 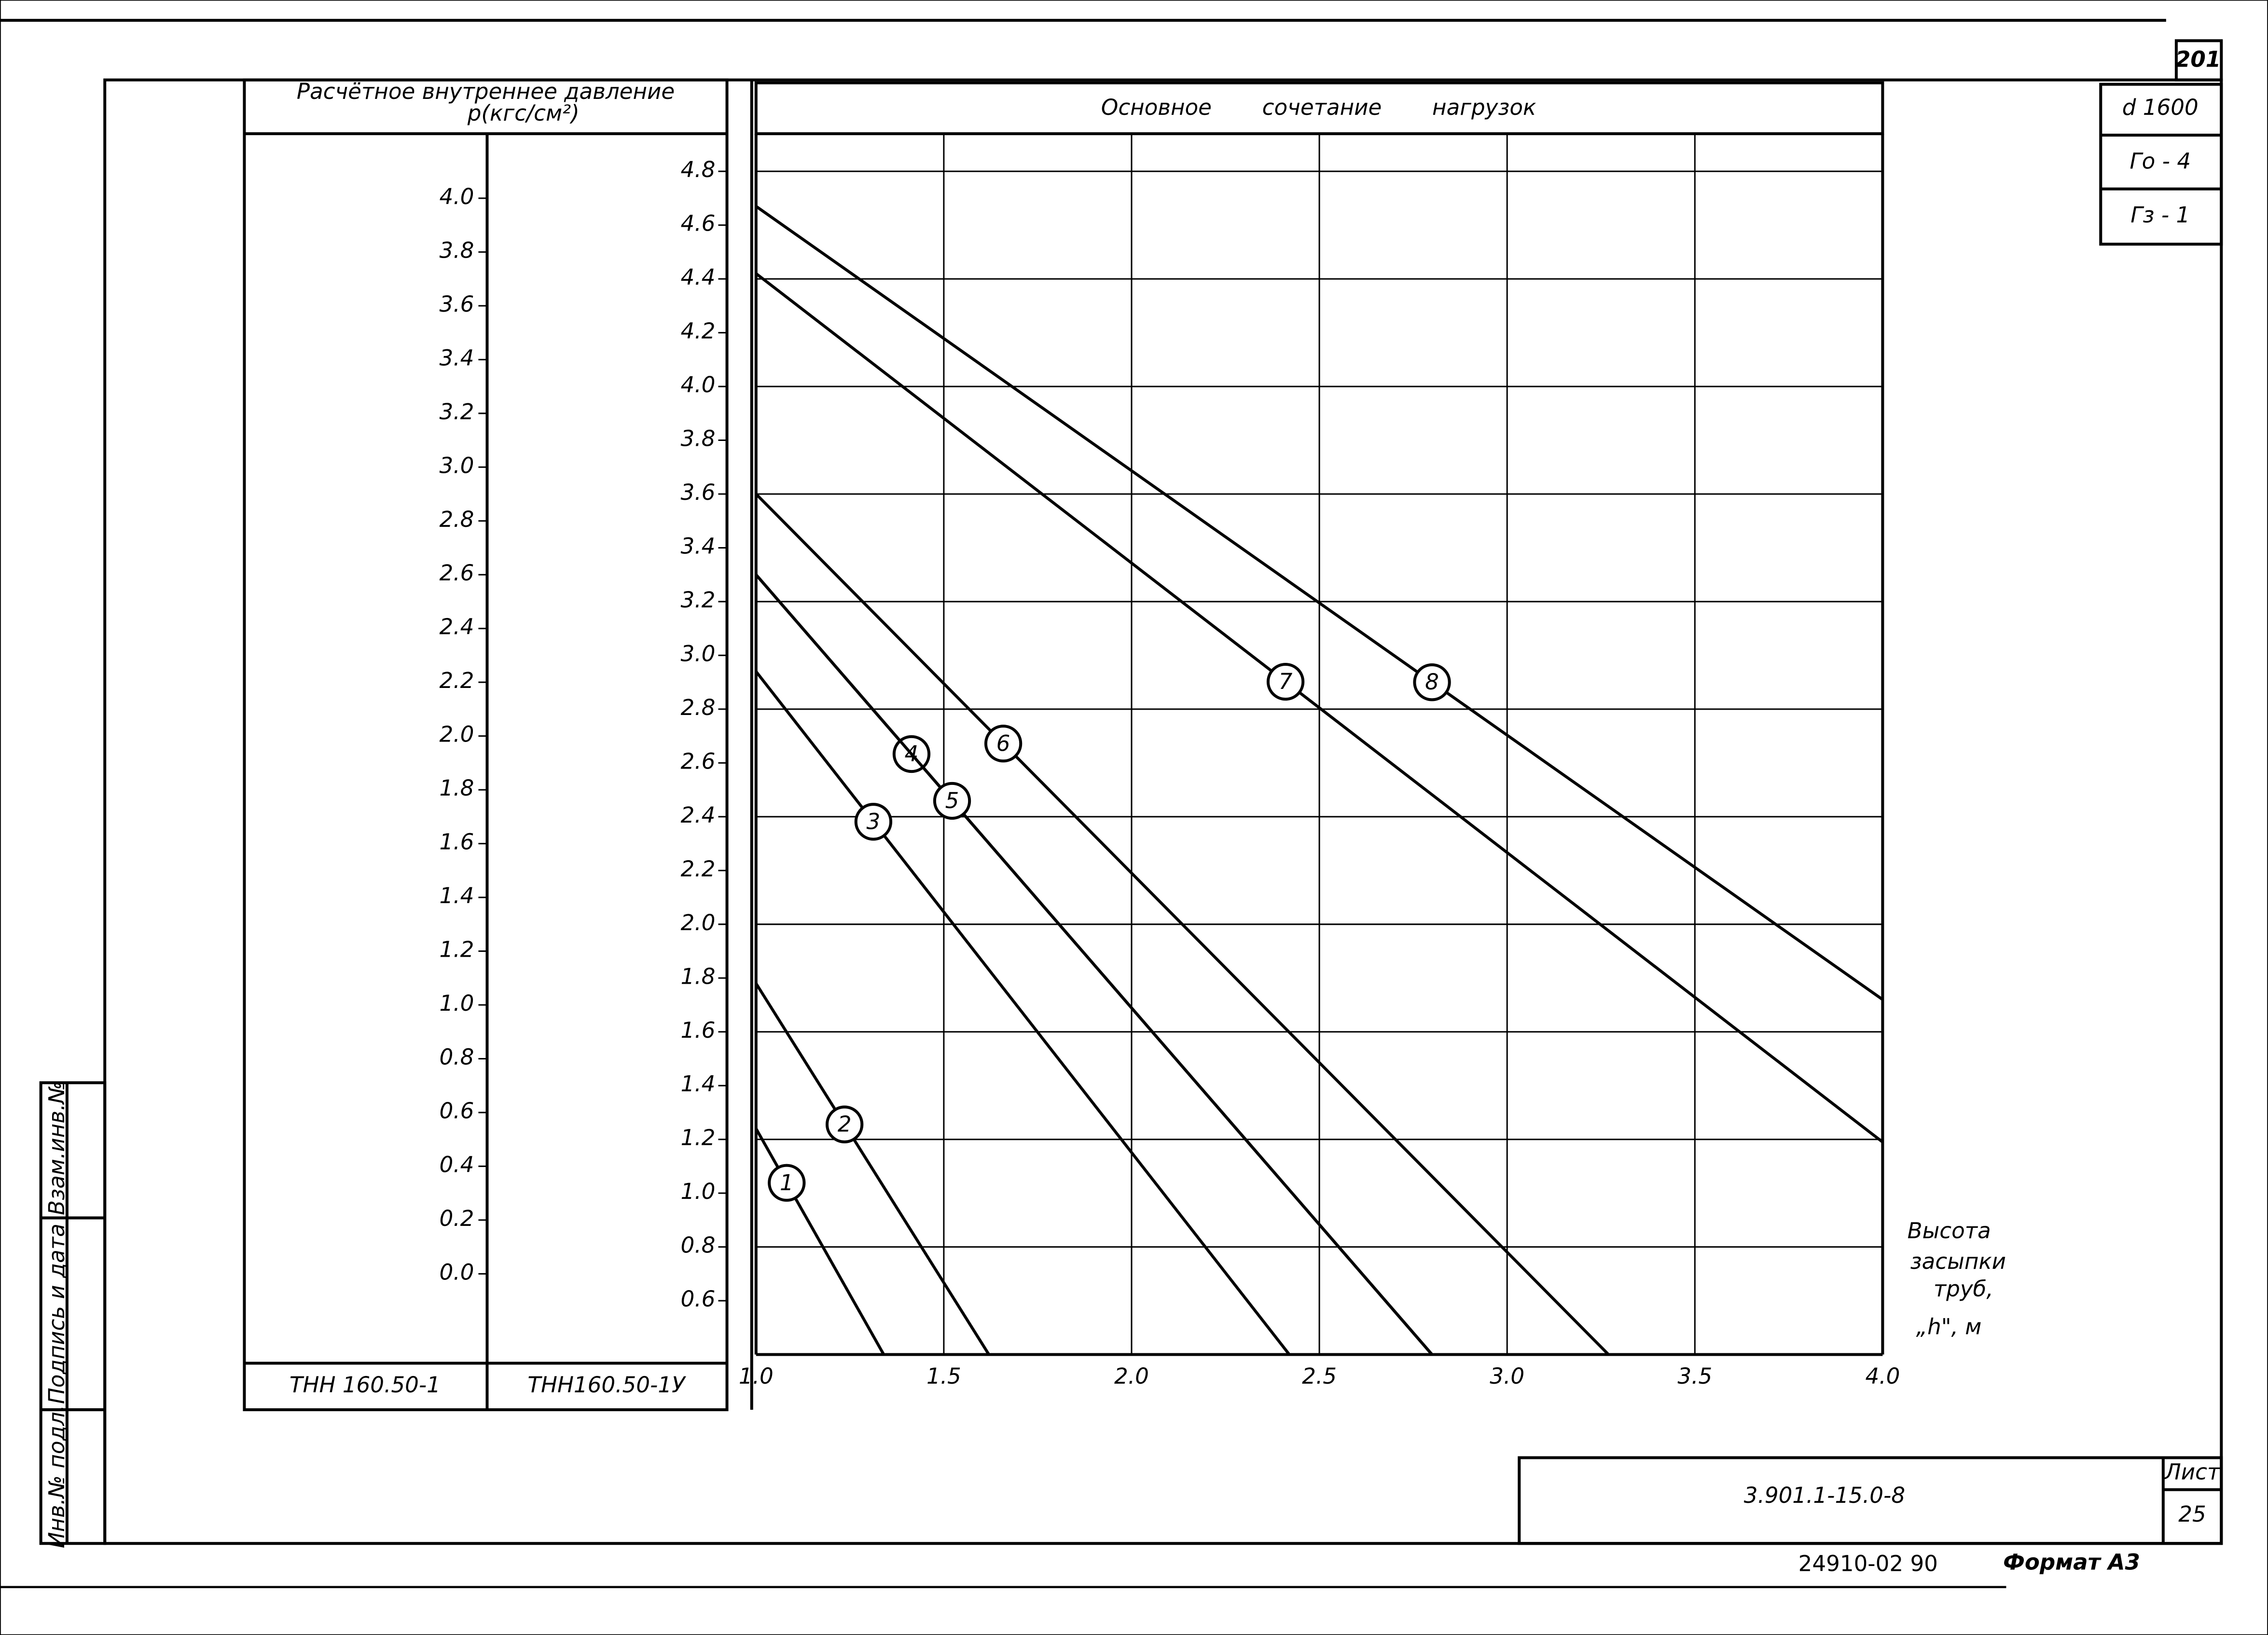 What do you see at coordinates (2198, 59) in the screenshot?
I see `page-number: 201` at bounding box center [2198, 59].